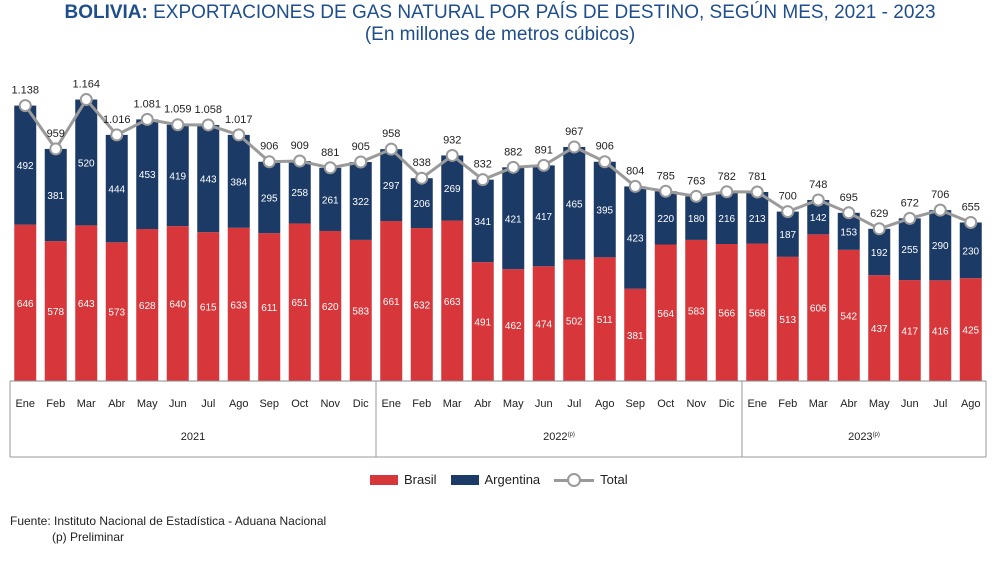 The height and width of the screenshot is (562, 1000). Describe the element at coordinates (512, 479) in the screenshot. I see `legend-label-argentina: Argentina` at that location.